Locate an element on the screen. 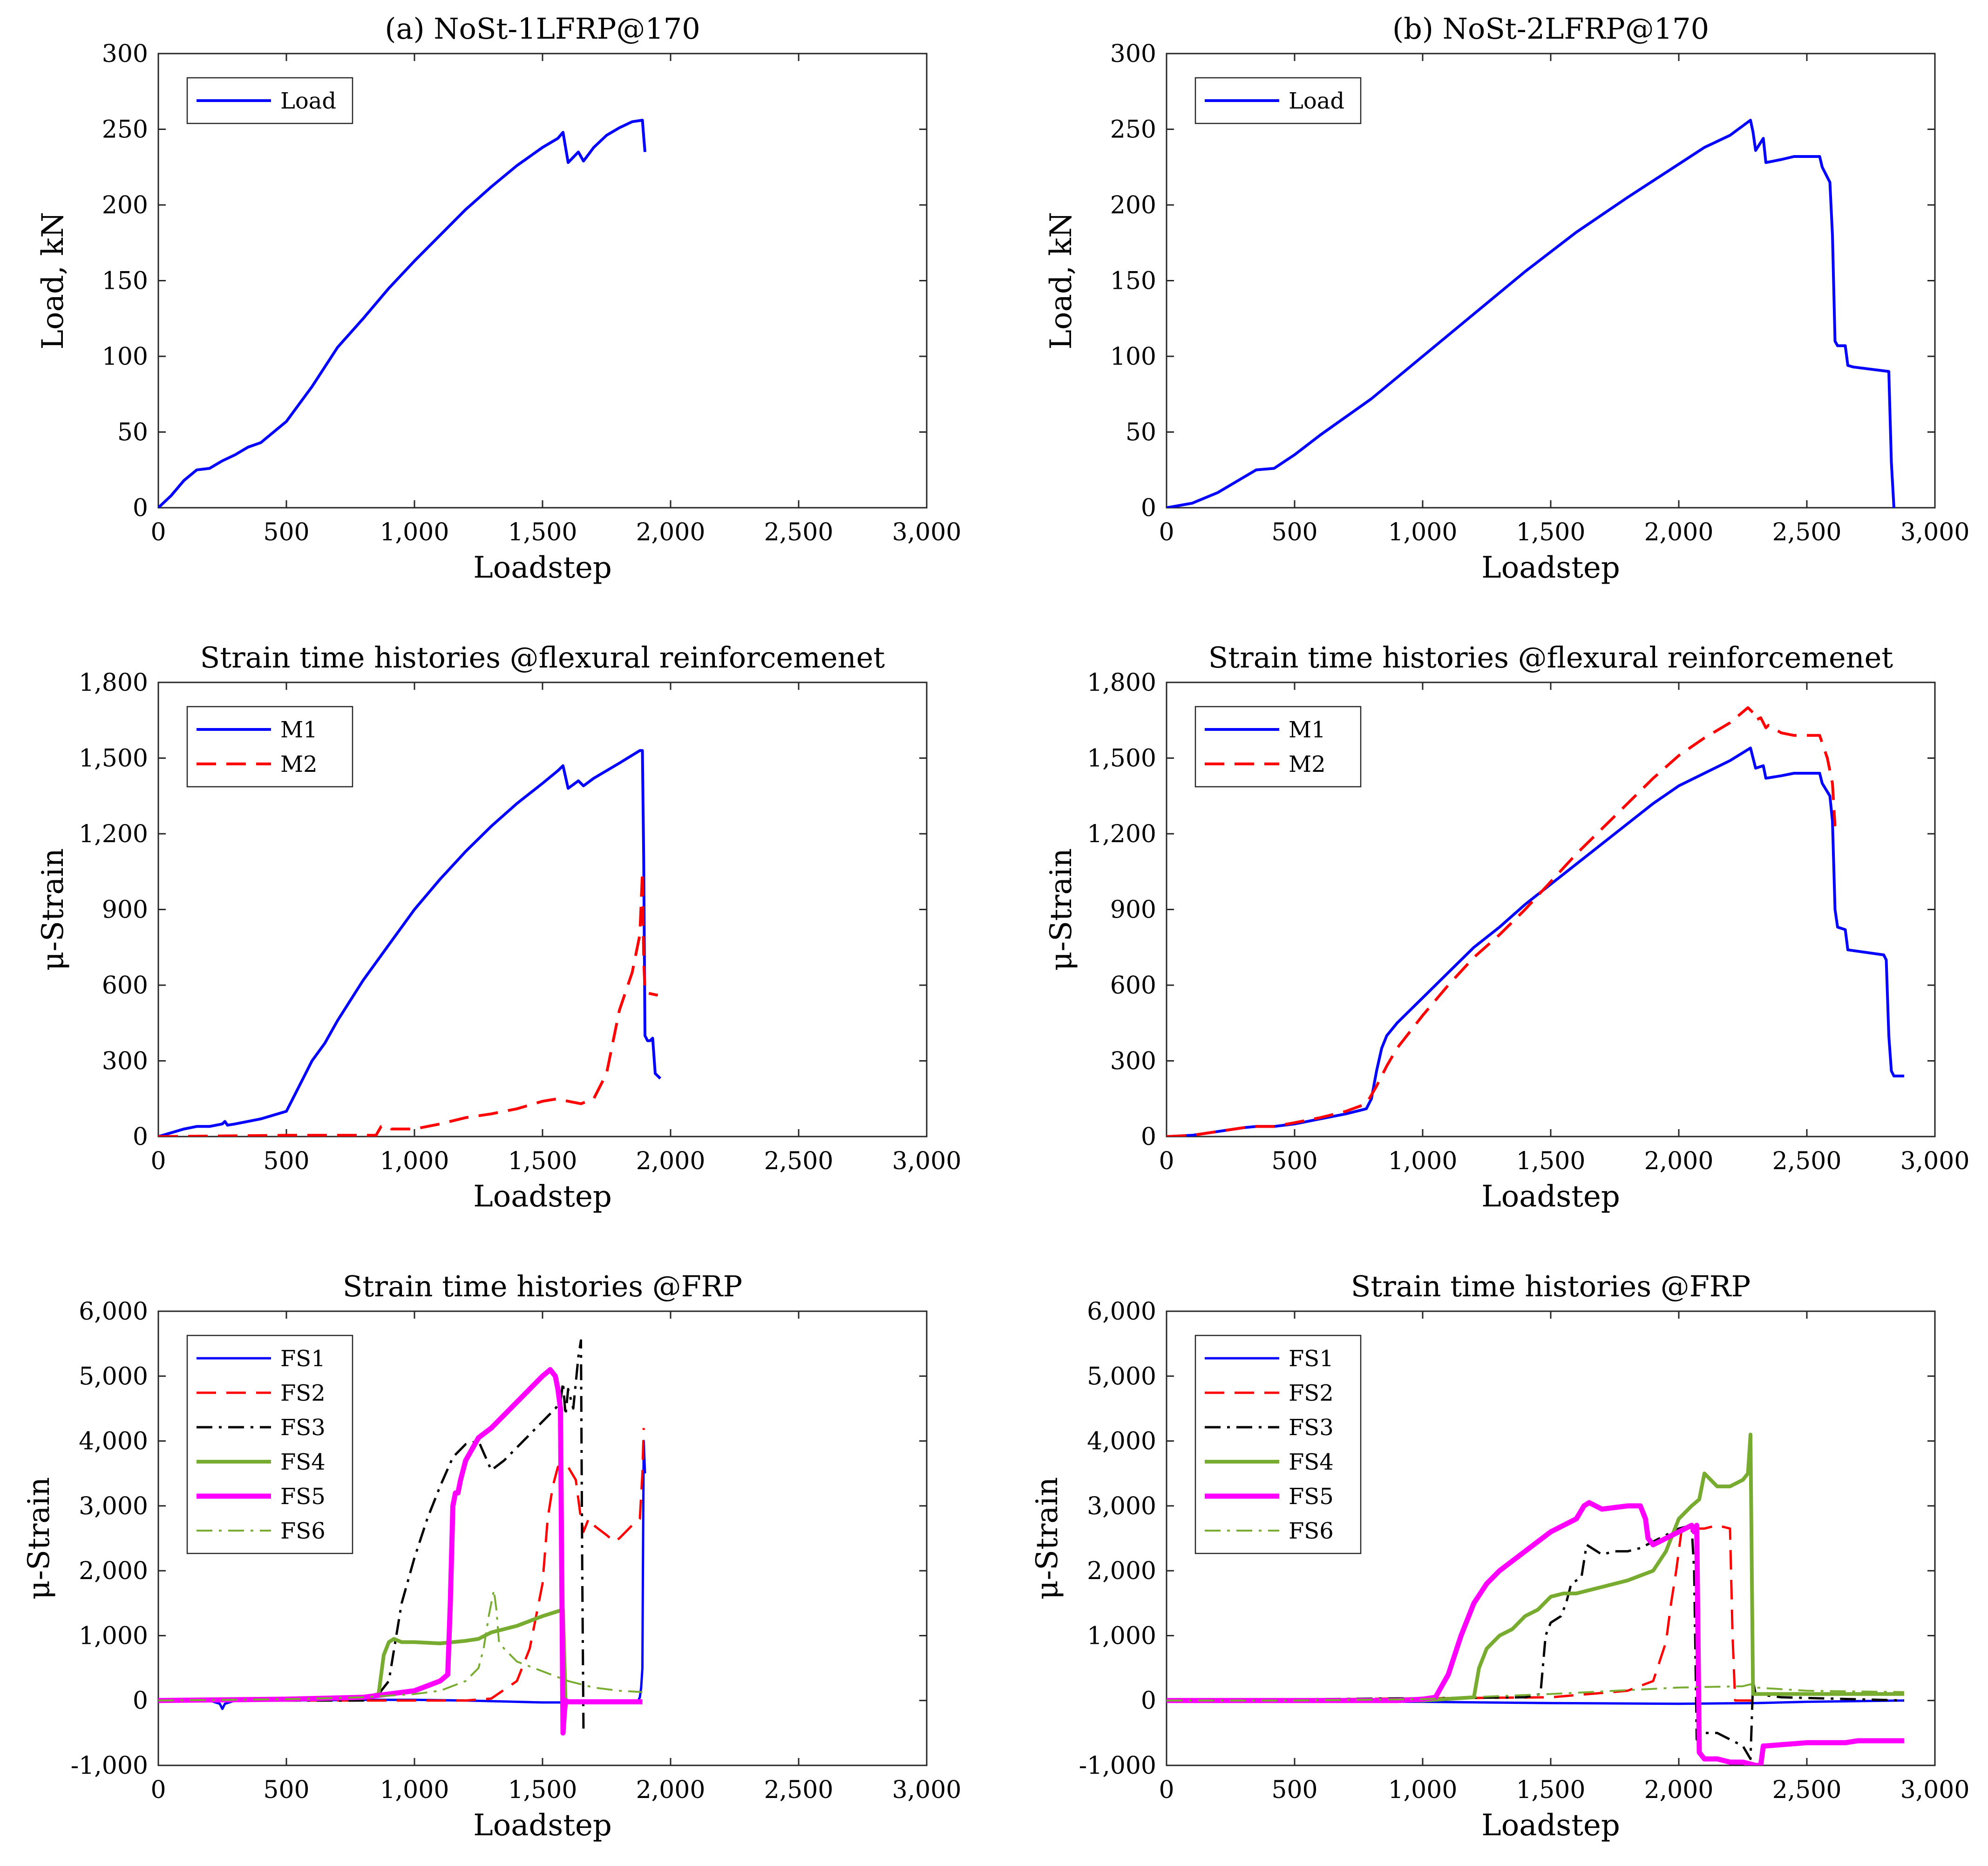 This screenshot has height=1866, width=1988. series-line-fs5 is located at coordinates (400, 1551).